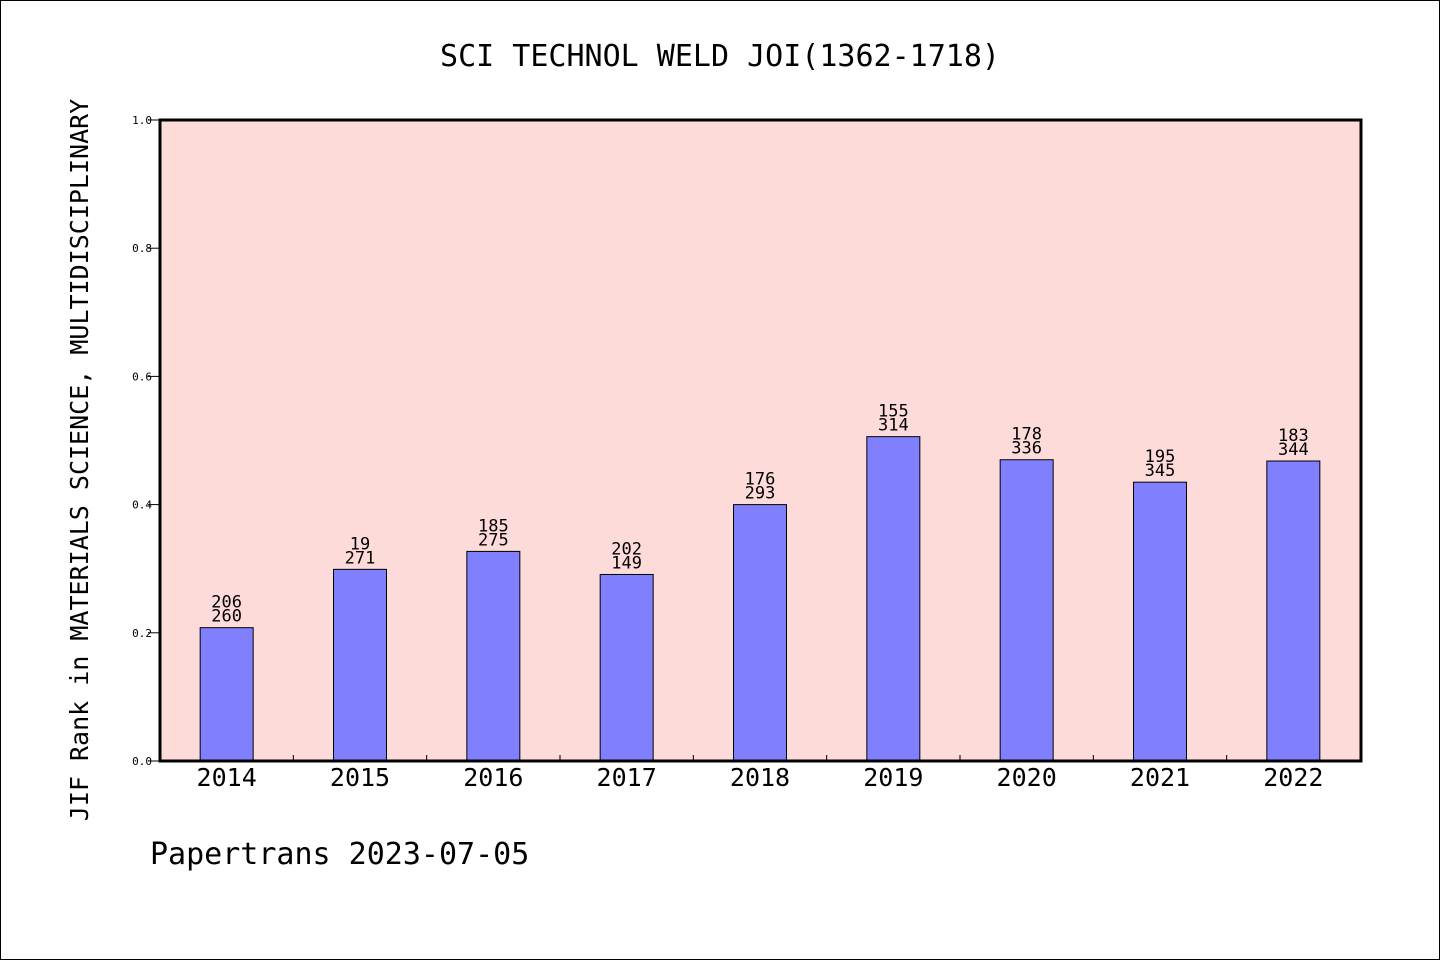  Describe the element at coordinates (1293, 450) in the screenshot. I see `data-label-bottom: 344` at that location.